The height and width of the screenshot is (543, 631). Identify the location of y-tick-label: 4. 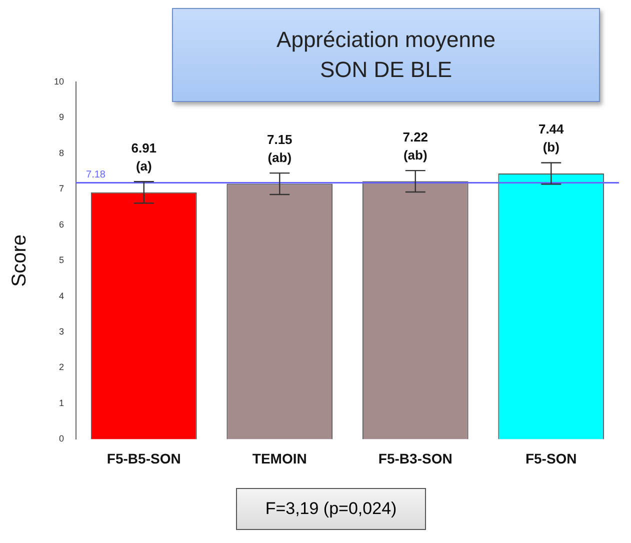
(61, 295).